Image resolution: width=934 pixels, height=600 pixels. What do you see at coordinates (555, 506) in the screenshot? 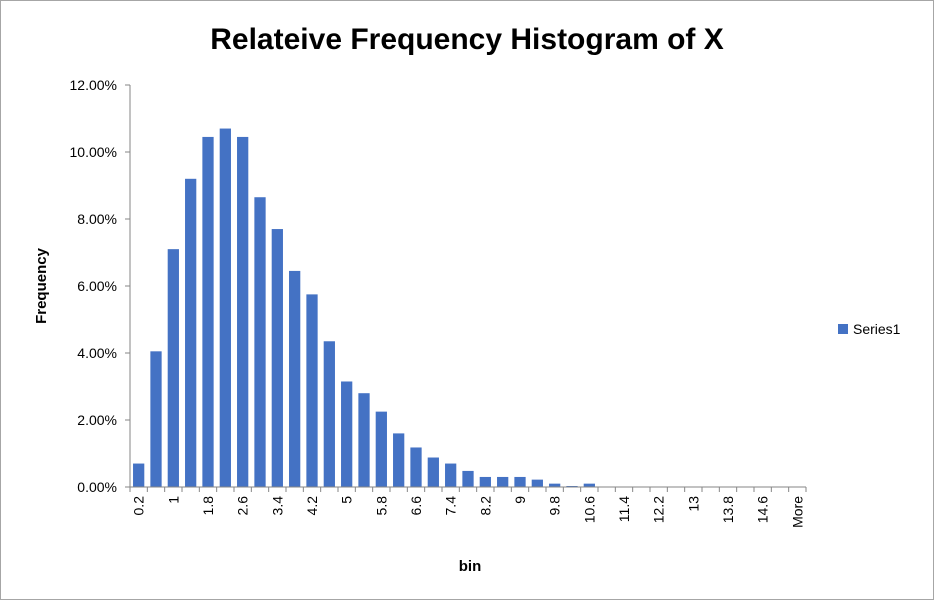
I see `x-tick-label: 9.8` at bounding box center [555, 506].